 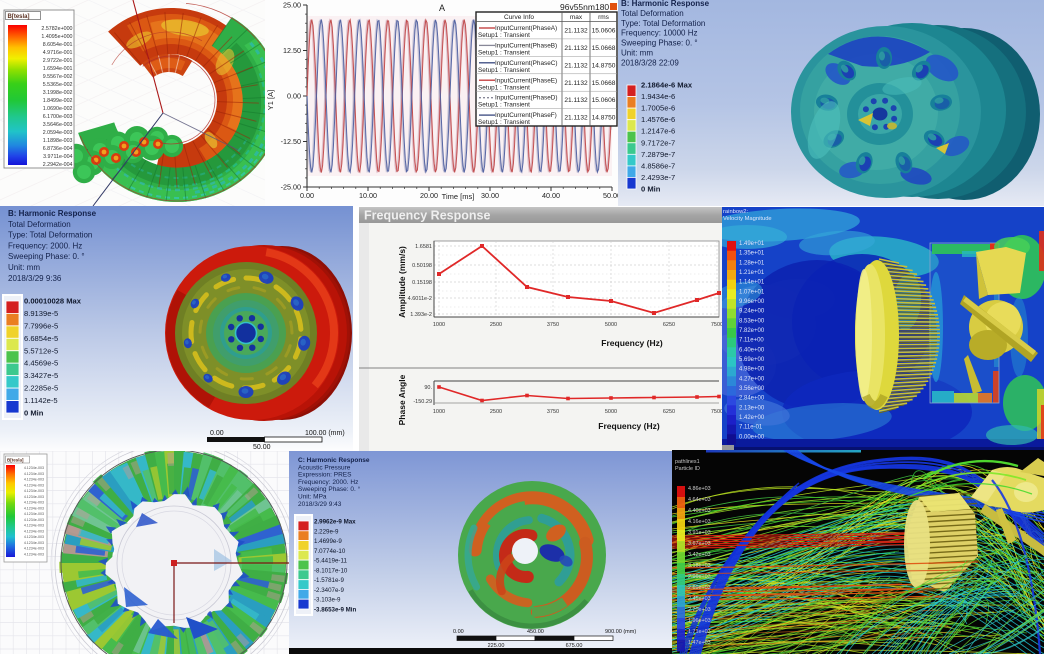 I want to click on svg-text: Sweeping Phase: 0. °, so click(x=329, y=489).